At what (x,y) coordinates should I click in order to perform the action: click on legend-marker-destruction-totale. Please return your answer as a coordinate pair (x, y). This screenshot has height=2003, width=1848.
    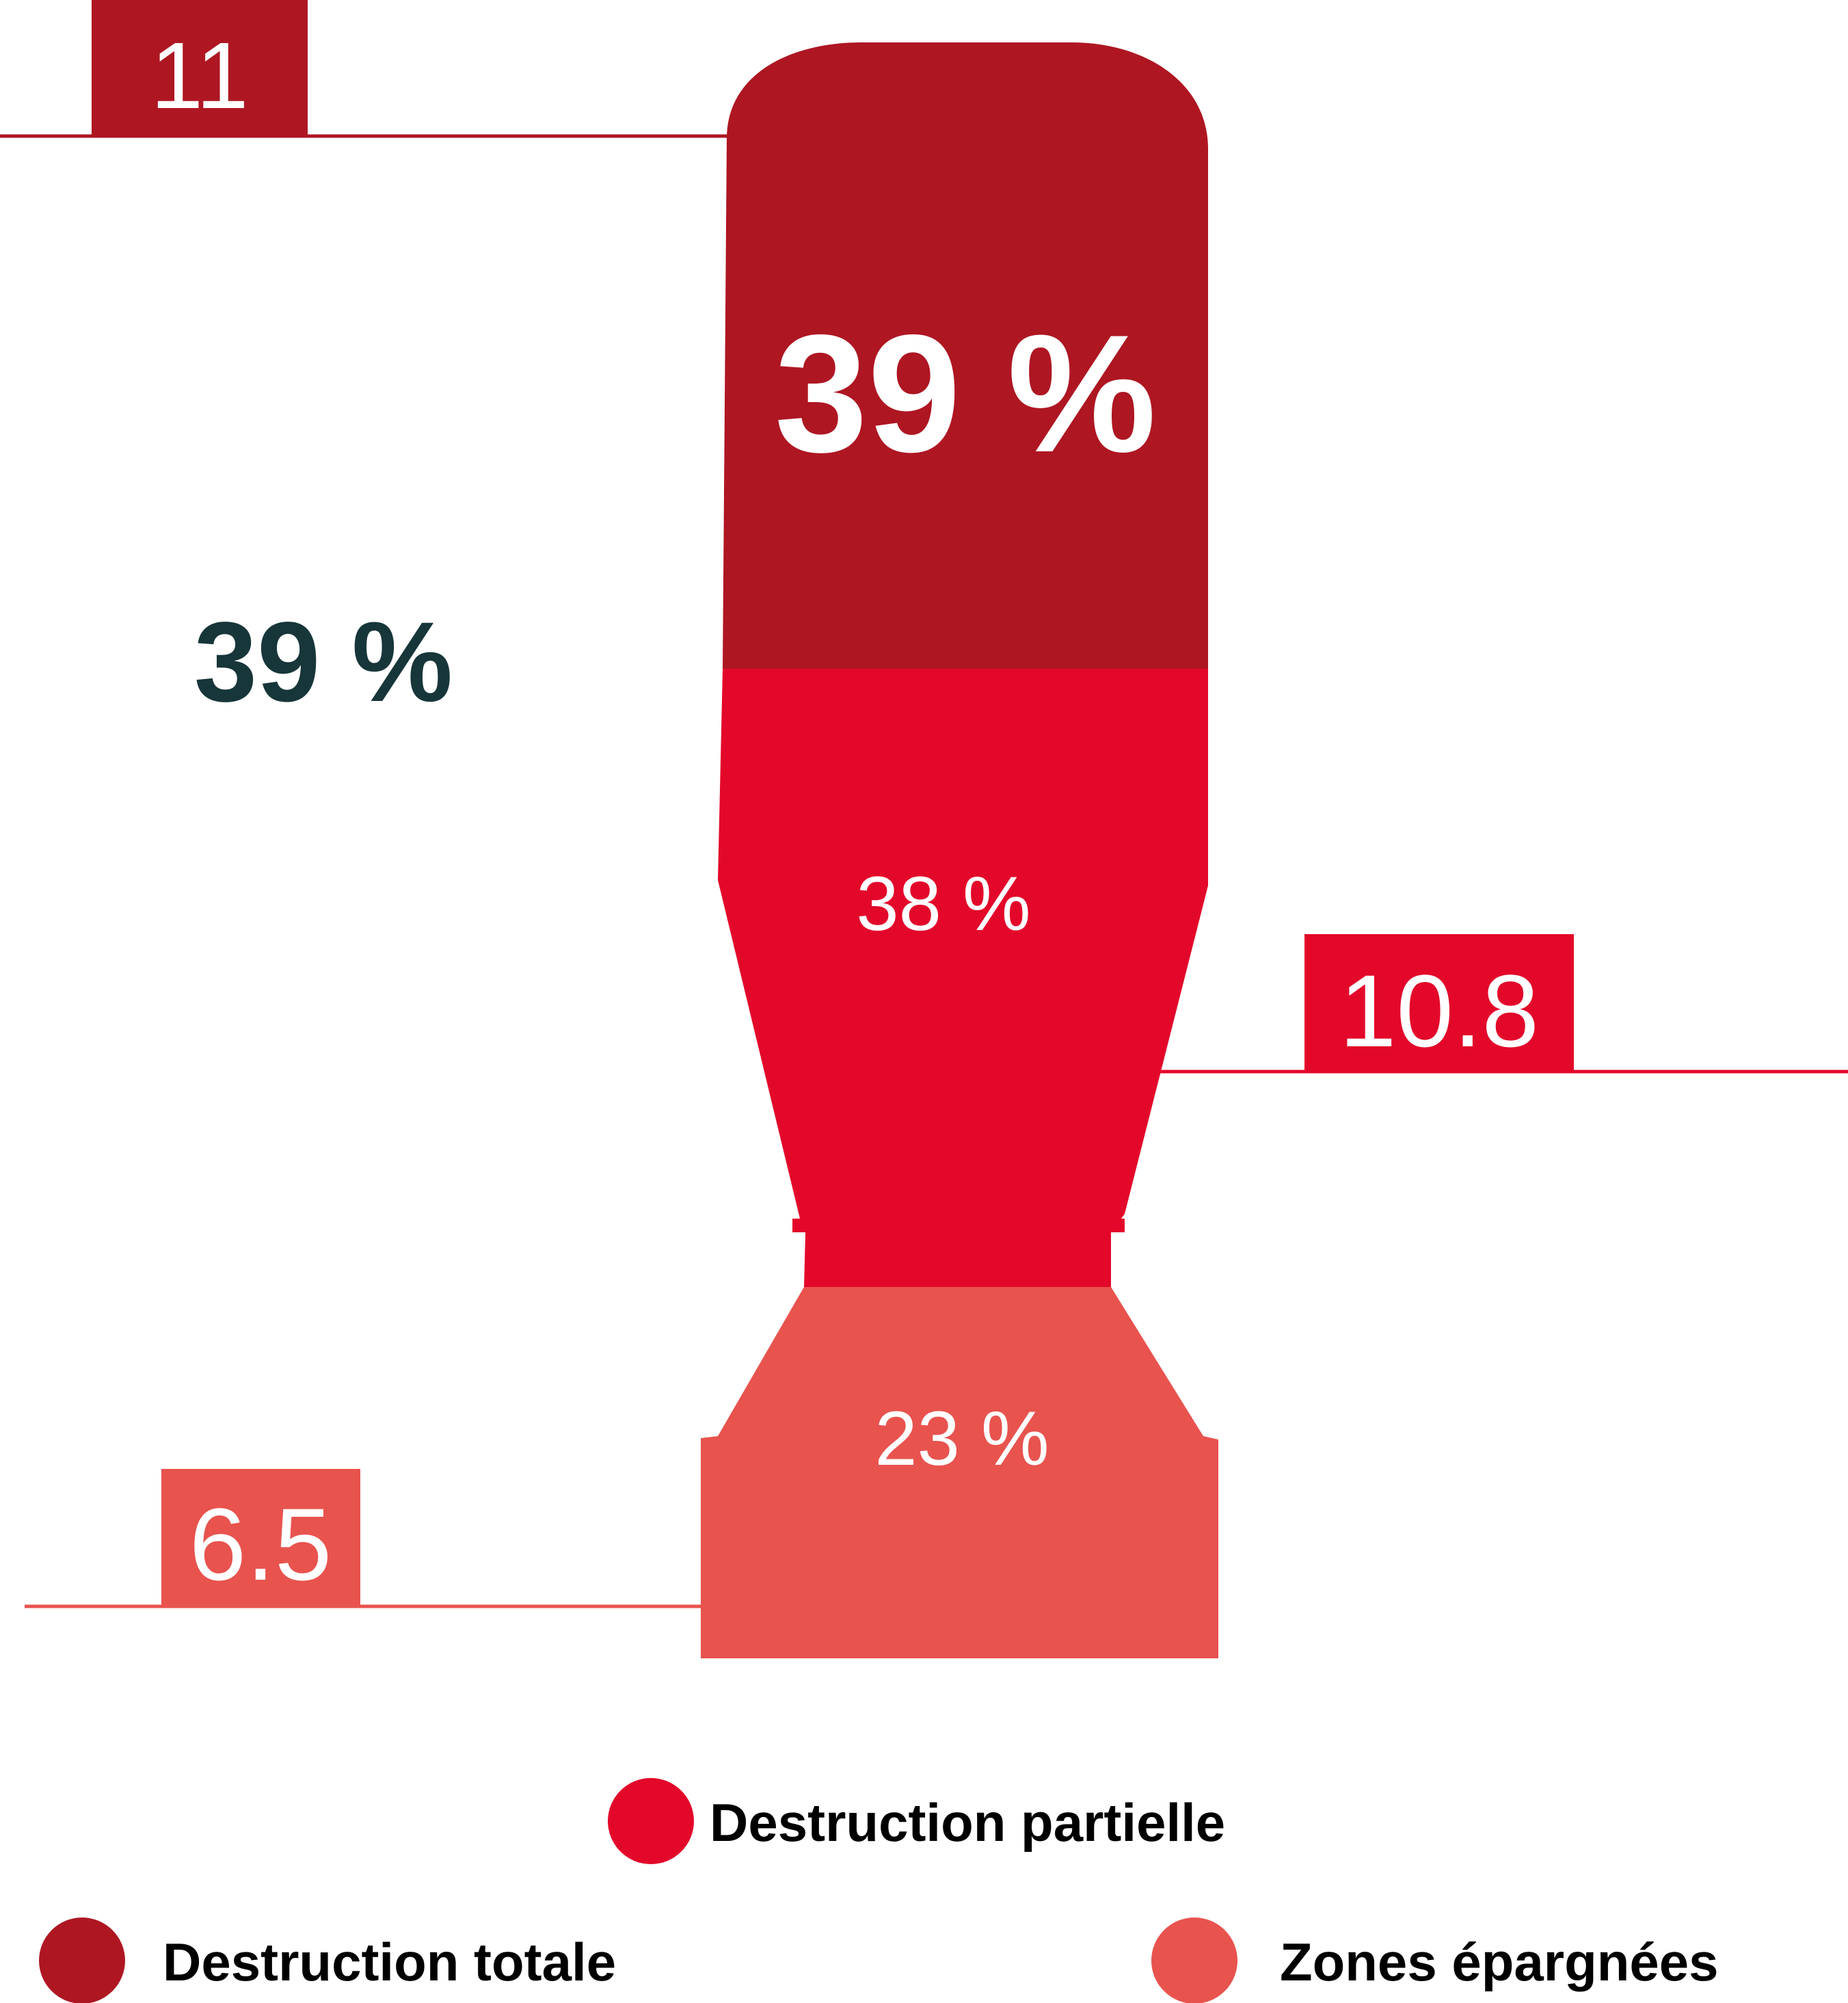
    Looking at the image, I should click on (82, 1960).